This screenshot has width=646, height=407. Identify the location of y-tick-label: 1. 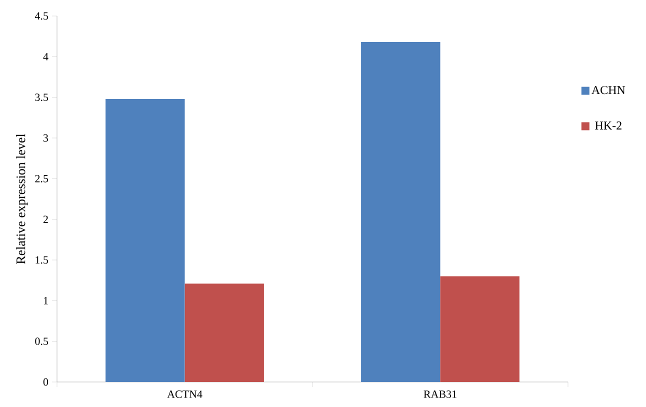
(46, 300).